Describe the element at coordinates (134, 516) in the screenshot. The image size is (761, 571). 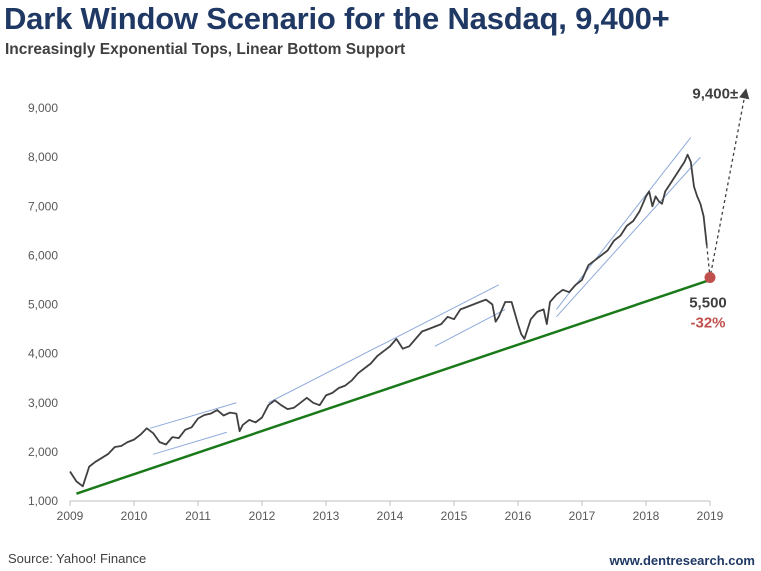
I see `x-tick-label: 2010` at that location.